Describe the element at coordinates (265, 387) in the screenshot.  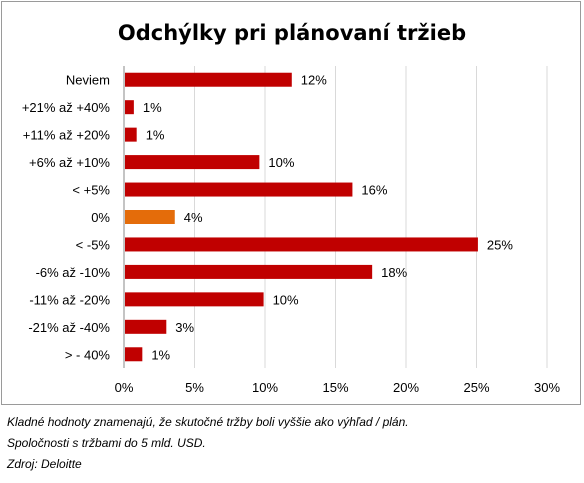
I see `x-tick-label: 10%` at that location.